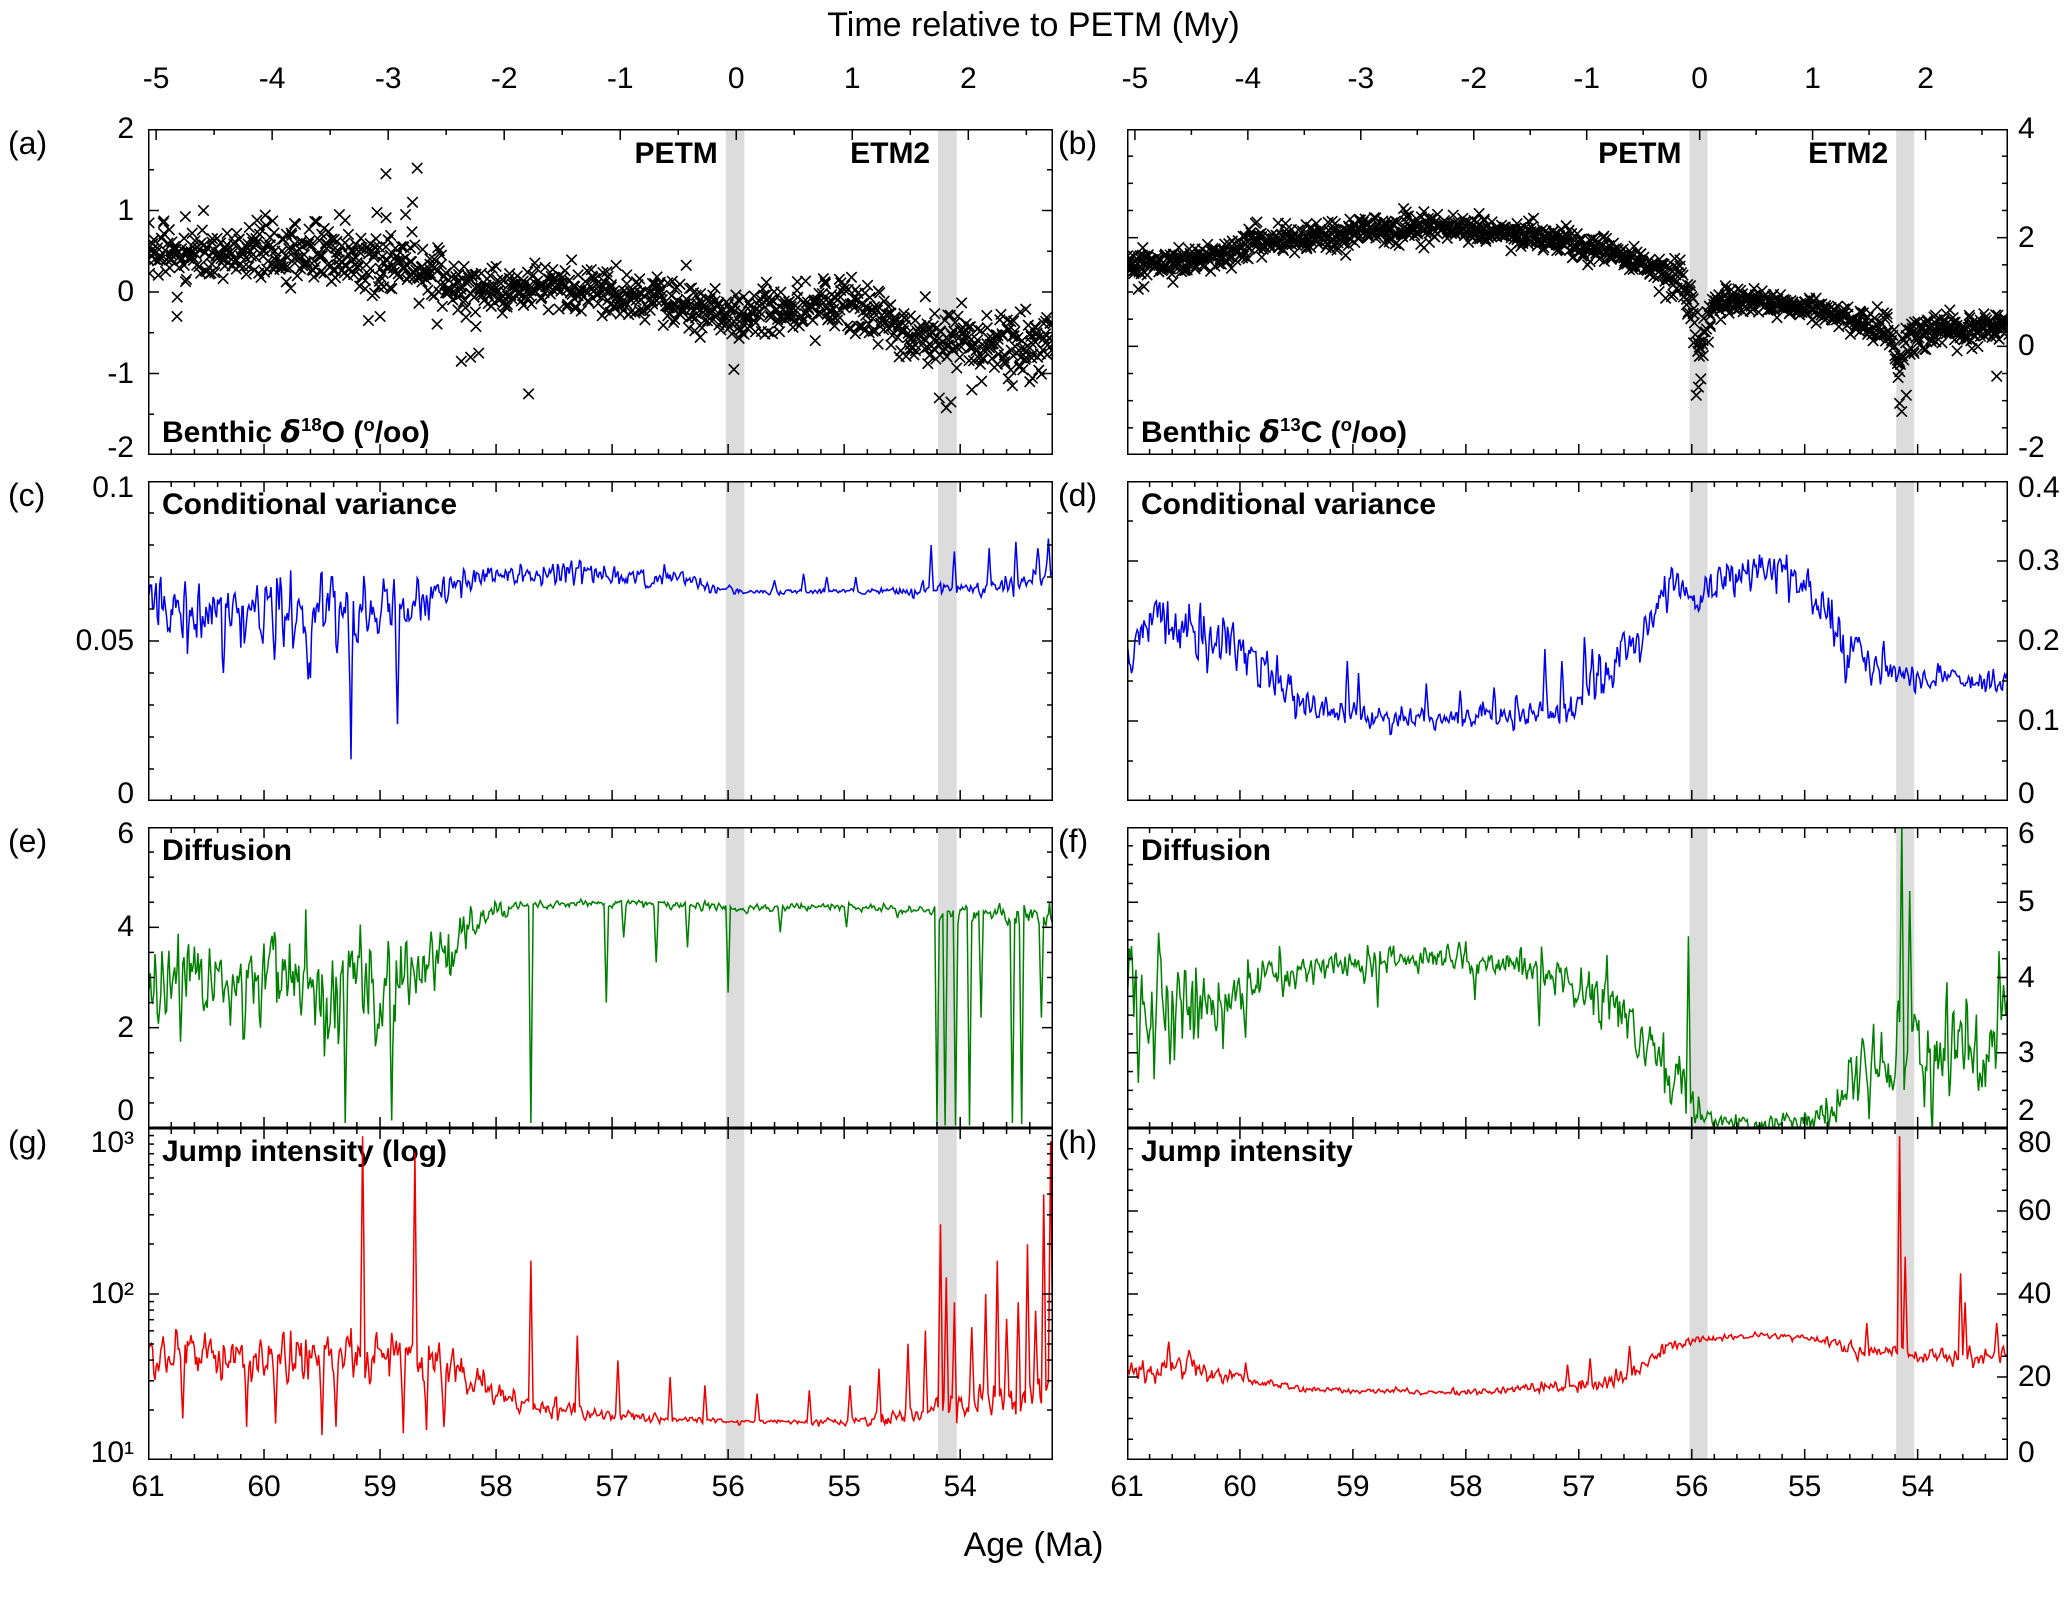 The height and width of the screenshot is (1599, 2067). I want to click on panel-letter-b: (b), so click(1078, 143).